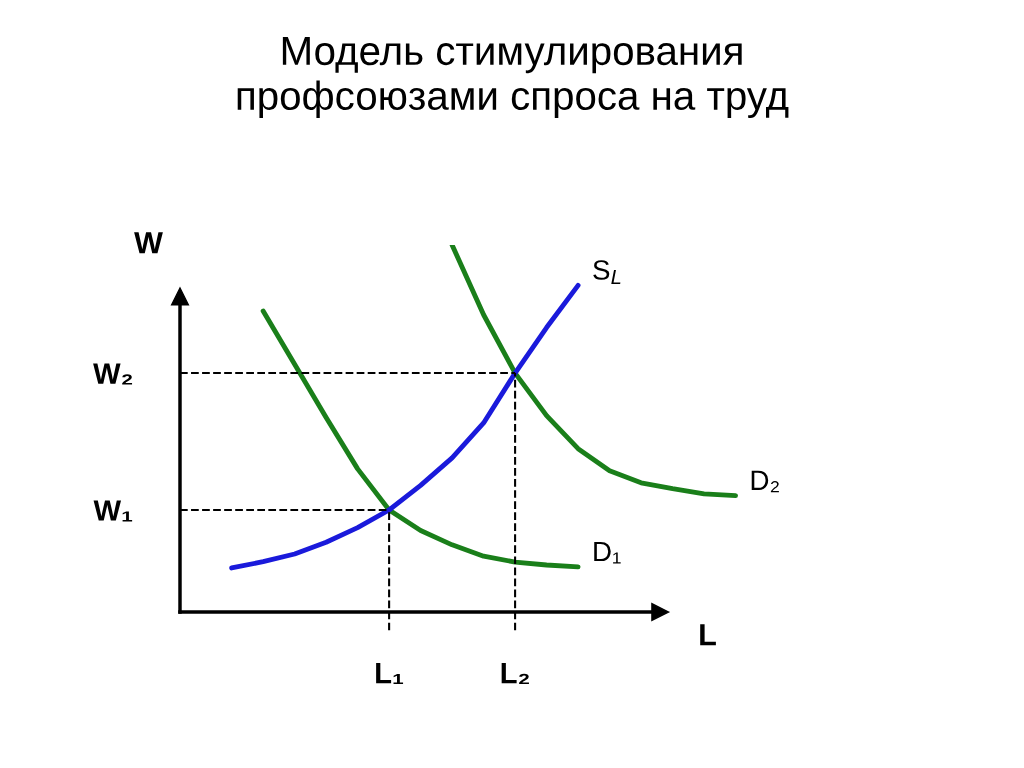  Describe the element at coordinates (765, 481) in the screenshot. I see `series-label: D₂` at that location.